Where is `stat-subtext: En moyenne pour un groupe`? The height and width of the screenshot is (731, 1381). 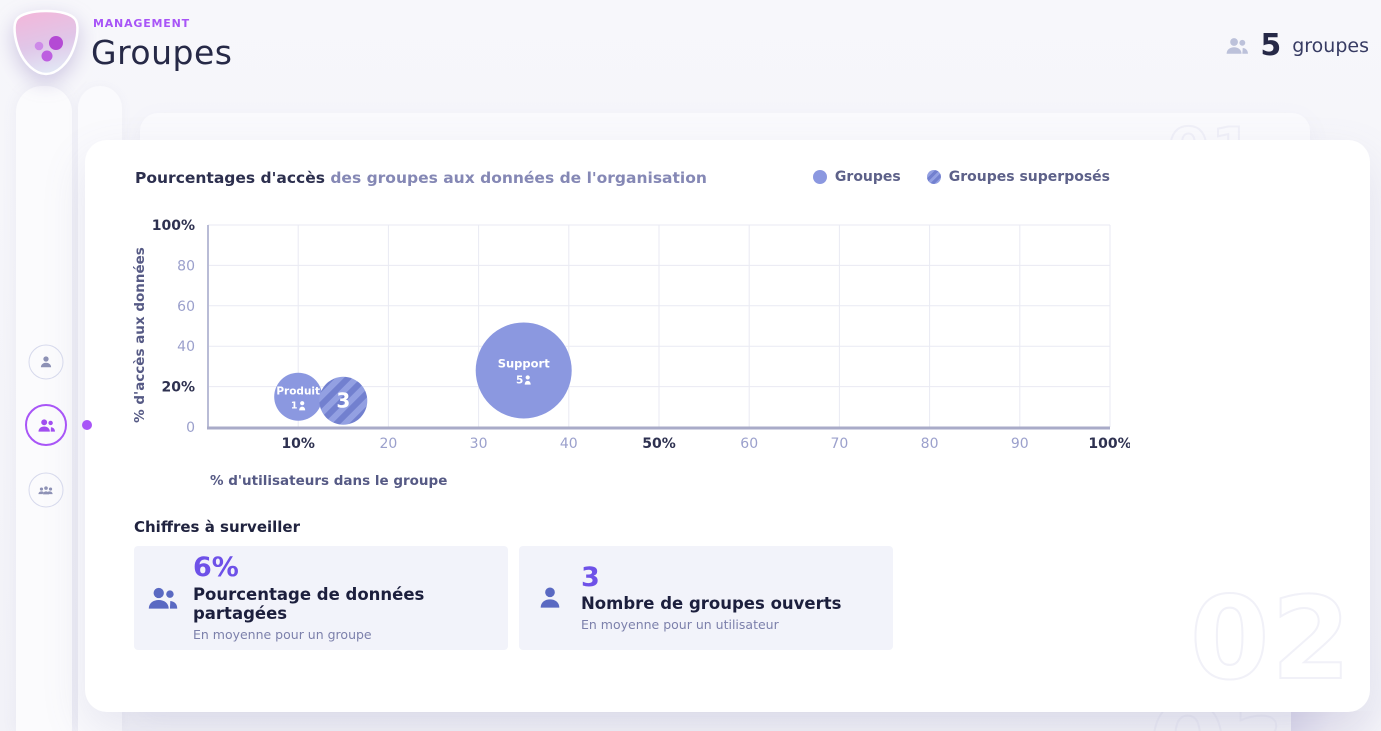
stat-subtext: En moyenne pour un groupe is located at coordinates (282, 634).